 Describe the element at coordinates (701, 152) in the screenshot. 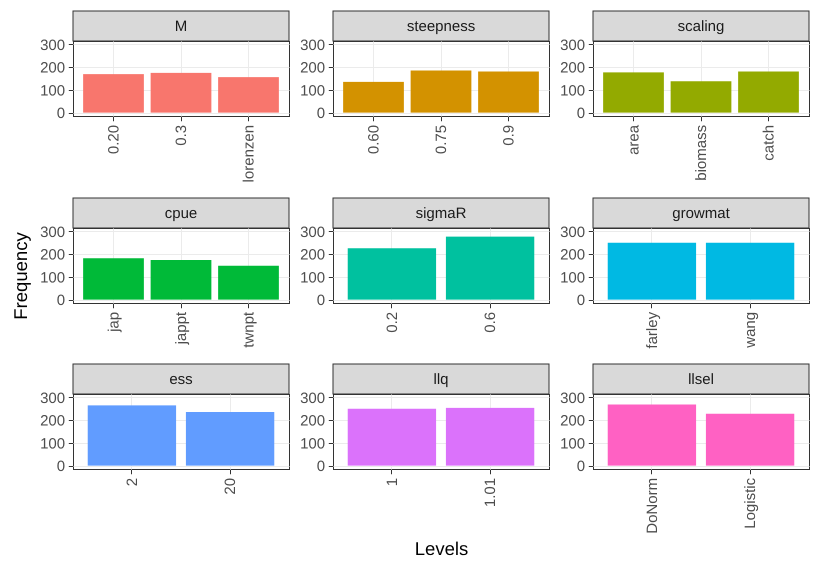

I see `x-tick-label: biomass` at that location.